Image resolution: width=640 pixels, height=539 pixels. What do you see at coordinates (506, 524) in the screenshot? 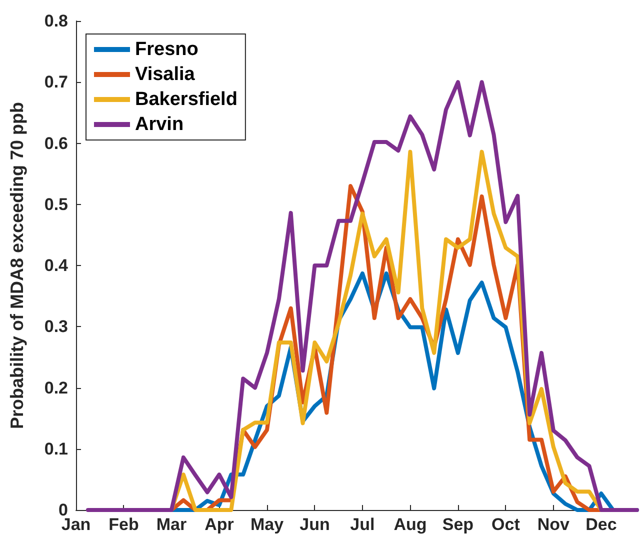
I see `x-tick-label: Oct` at bounding box center [506, 524].